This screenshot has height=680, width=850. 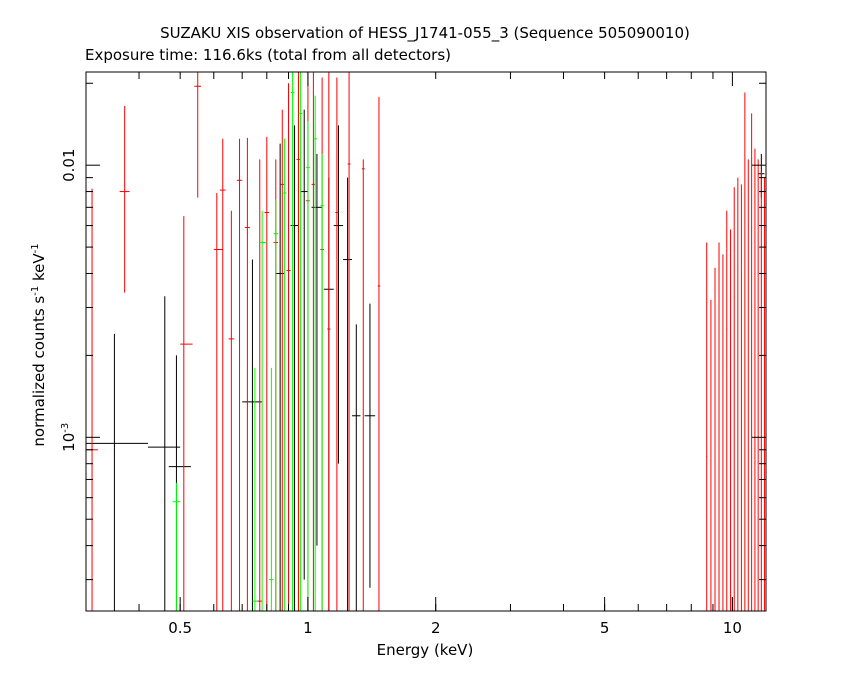 I want to click on y-axis-label: normalized counts s-1 keV-1, so click(x=39, y=344).